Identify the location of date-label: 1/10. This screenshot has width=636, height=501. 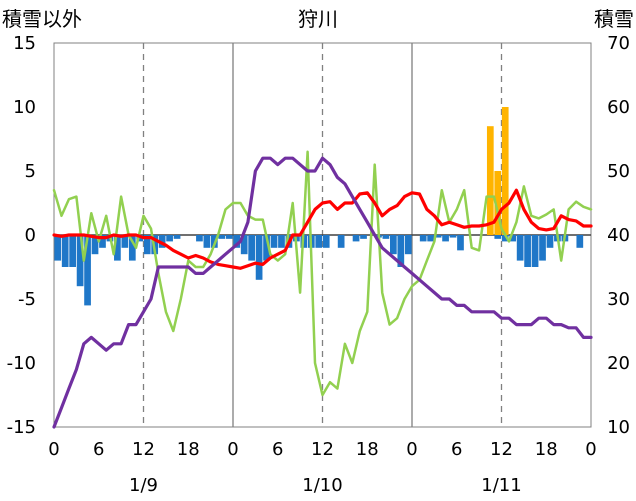
(322, 485).